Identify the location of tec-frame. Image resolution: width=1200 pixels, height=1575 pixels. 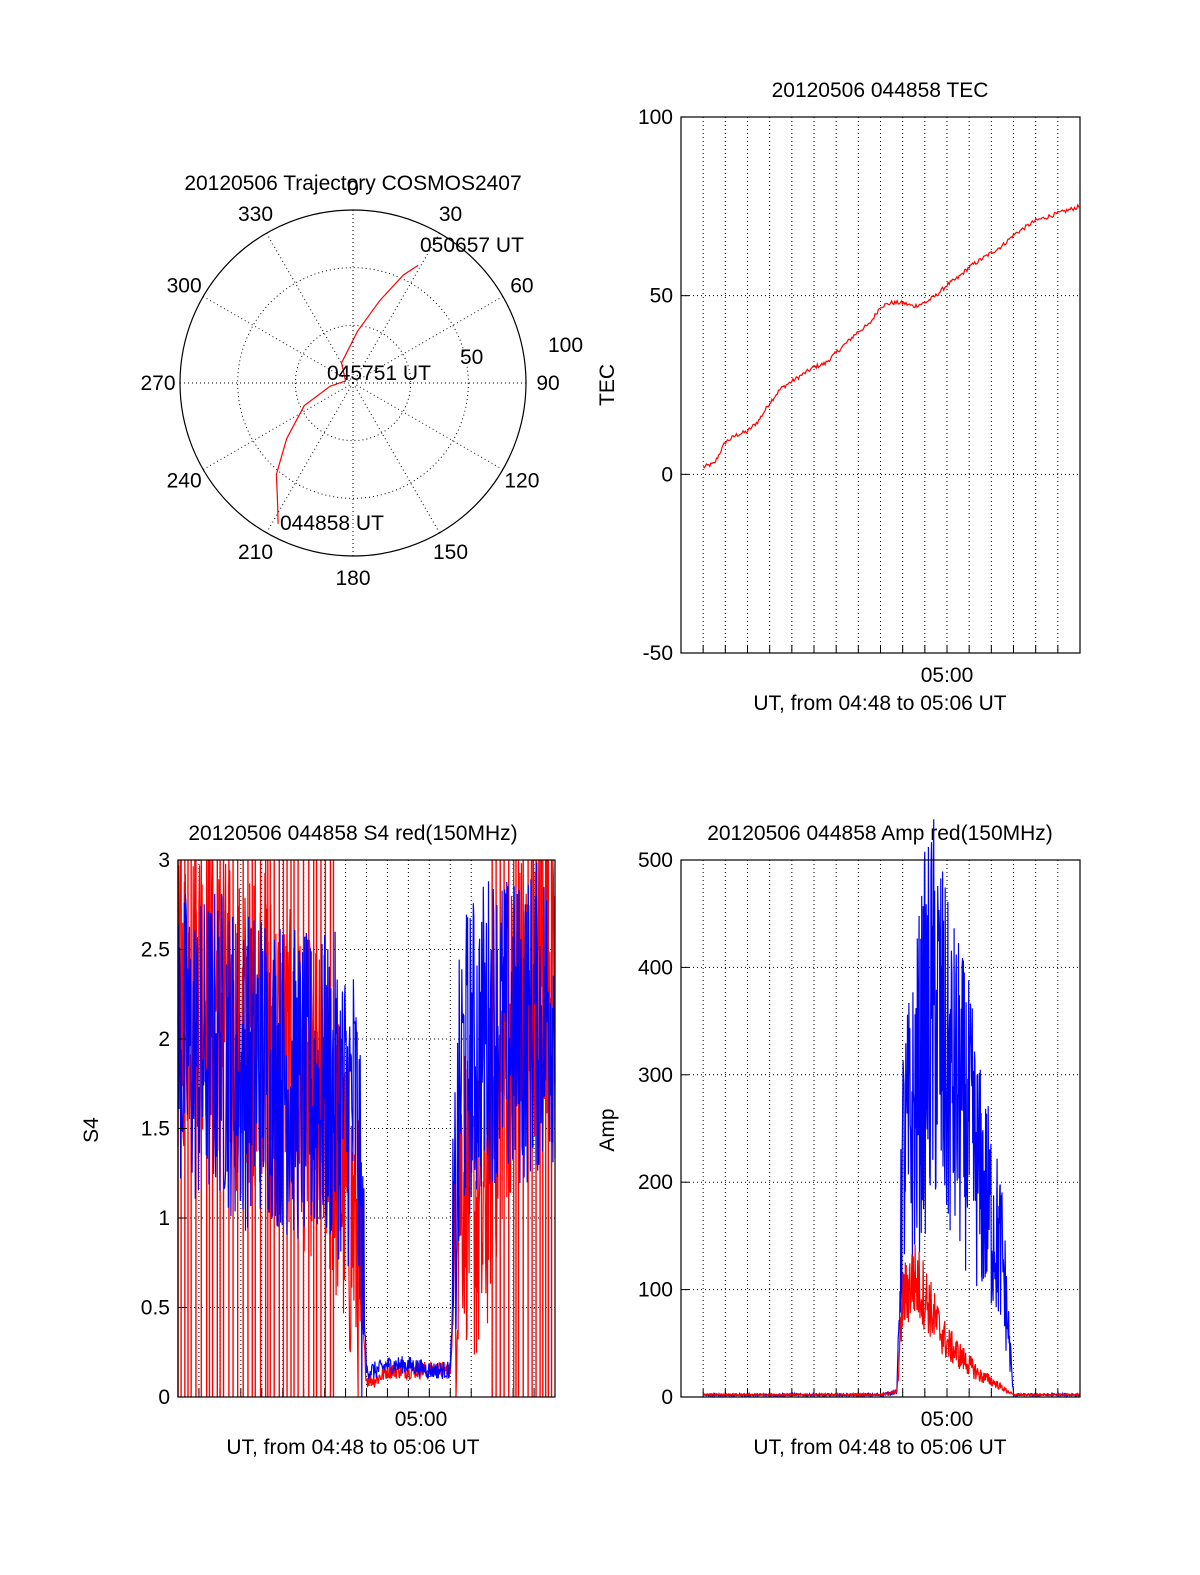
(880, 385).